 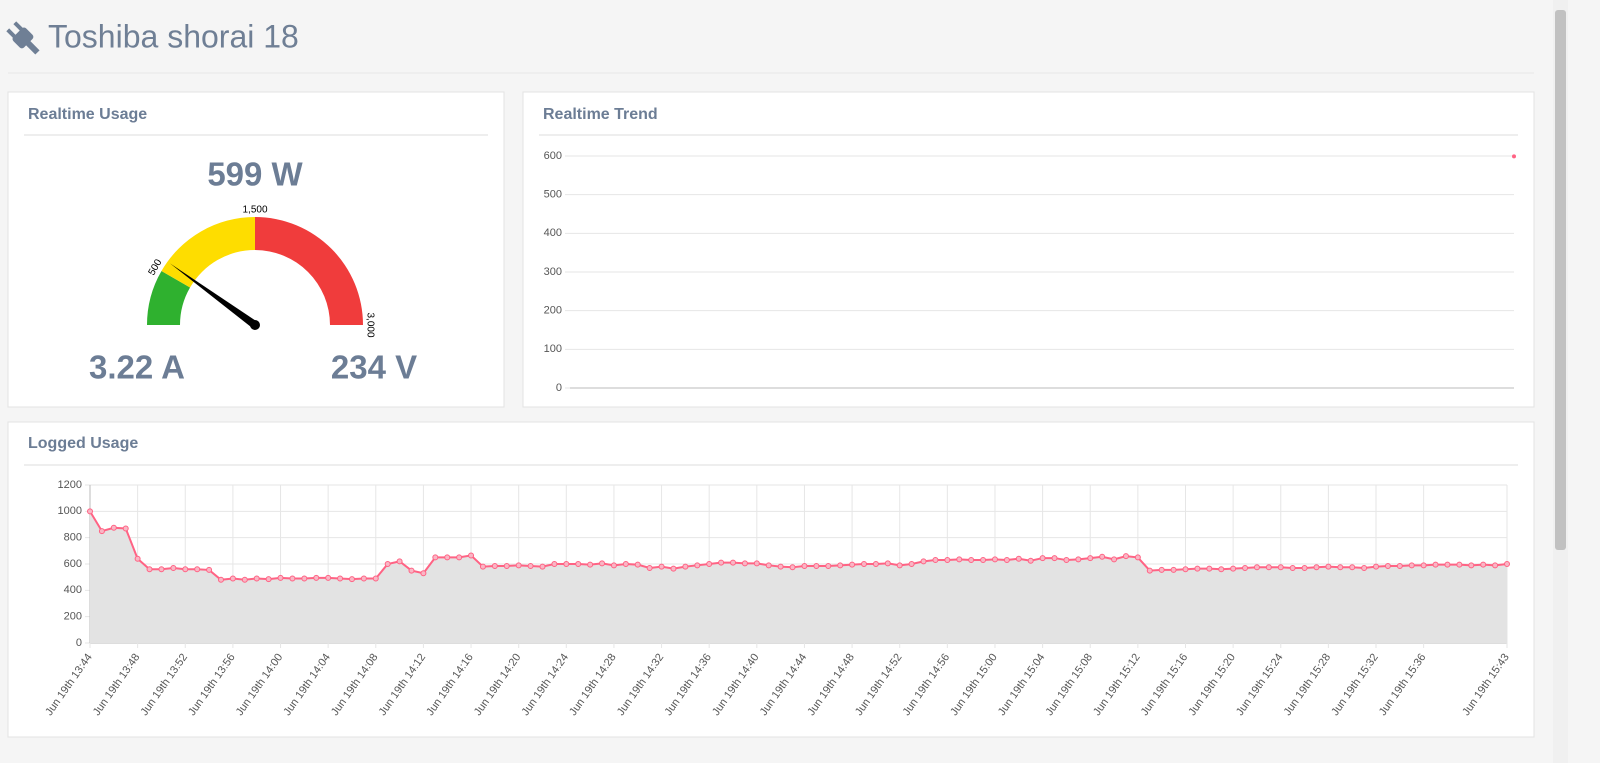 What do you see at coordinates (1560, 280) in the screenshot?
I see `scrollbar-thumb` at bounding box center [1560, 280].